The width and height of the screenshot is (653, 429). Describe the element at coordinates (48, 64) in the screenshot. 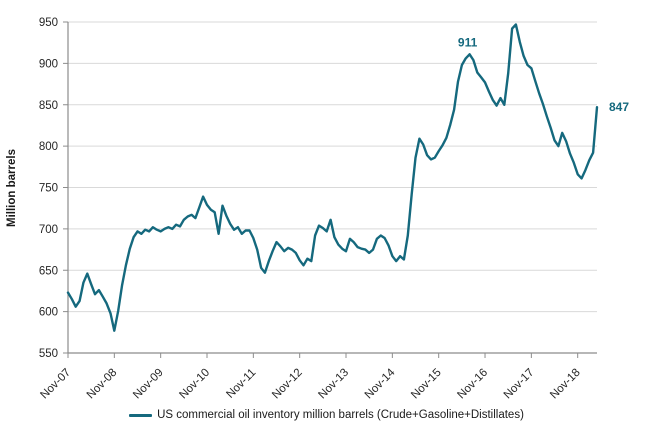

I see `y-tick-label: 900` at that location.